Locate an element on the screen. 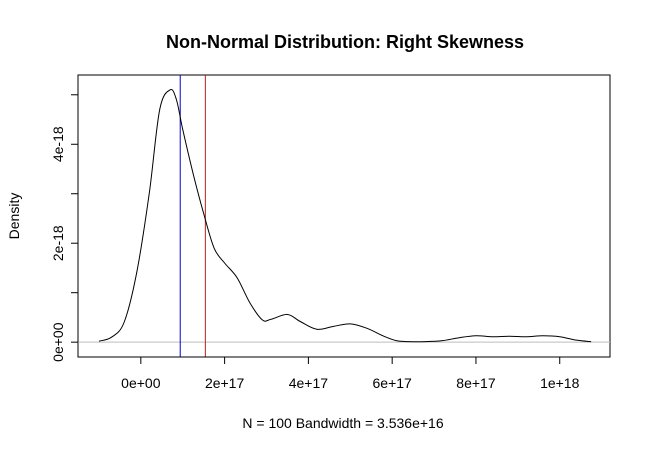 The height and width of the screenshot is (450, 650). x-tick-label: 1e+18 is located at coordinates (560, 383).